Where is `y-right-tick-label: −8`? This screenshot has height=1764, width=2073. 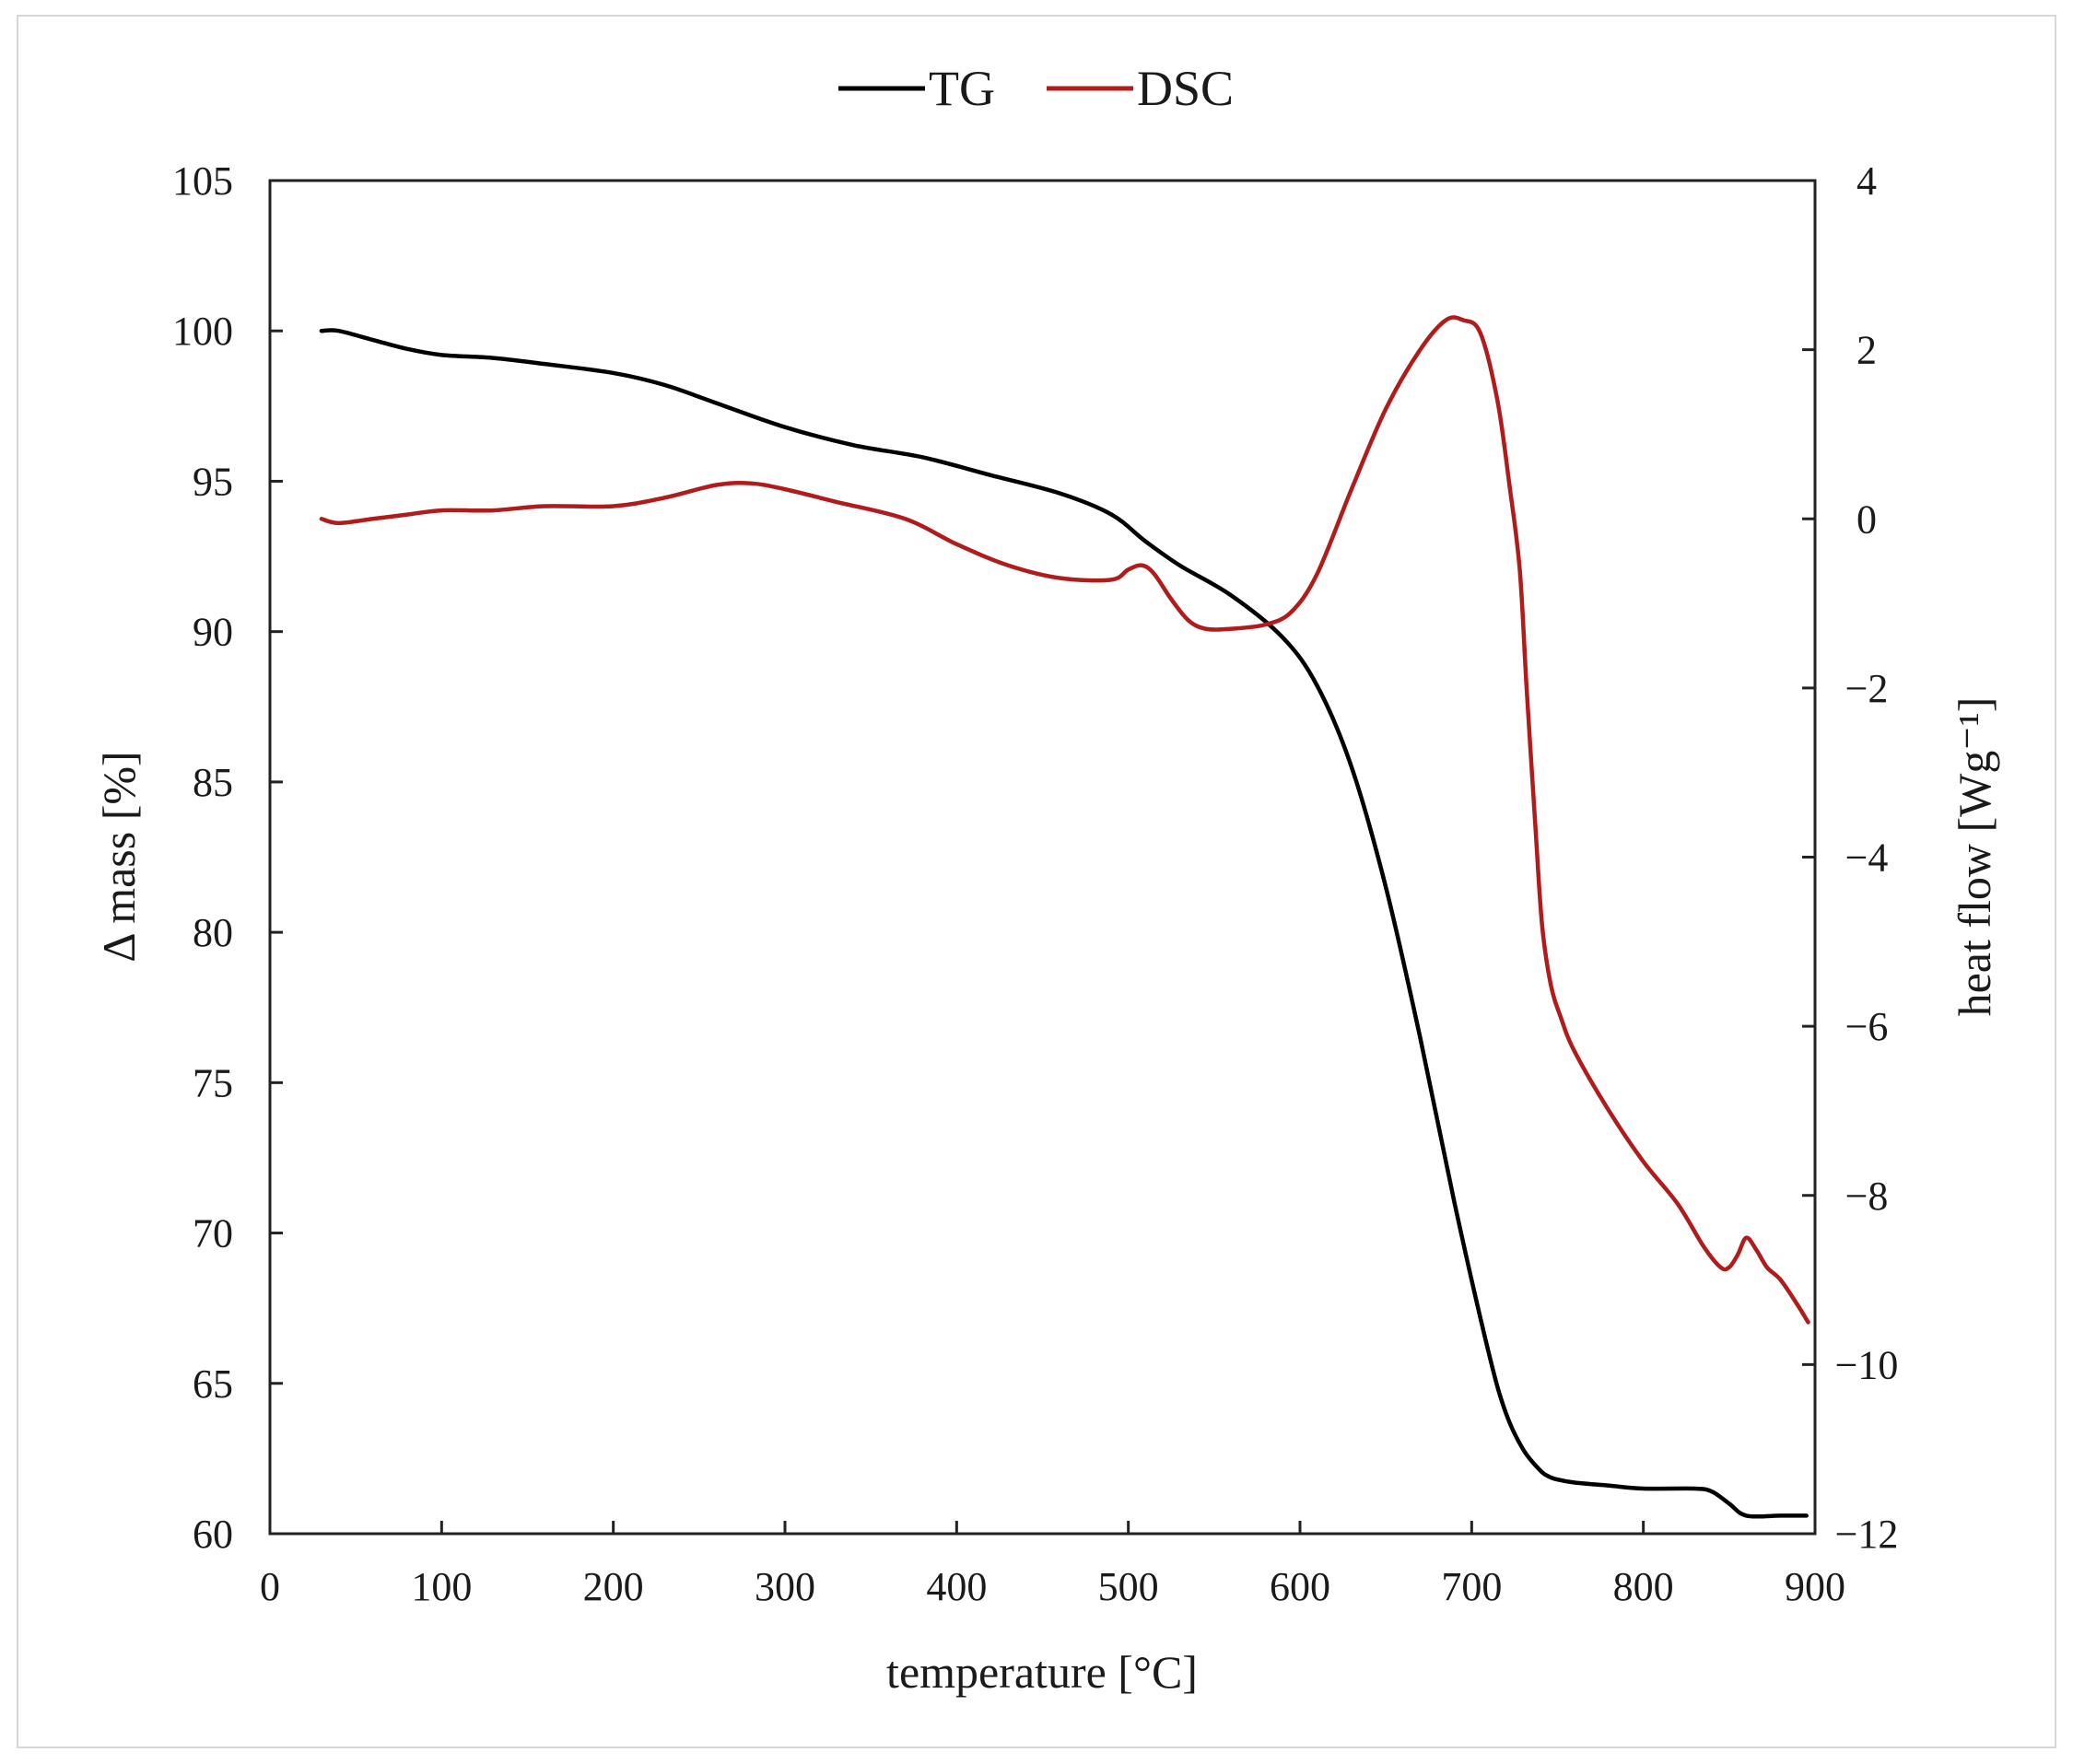
y-right-tick-label: −8 is located at coordinates (1867, 1197).